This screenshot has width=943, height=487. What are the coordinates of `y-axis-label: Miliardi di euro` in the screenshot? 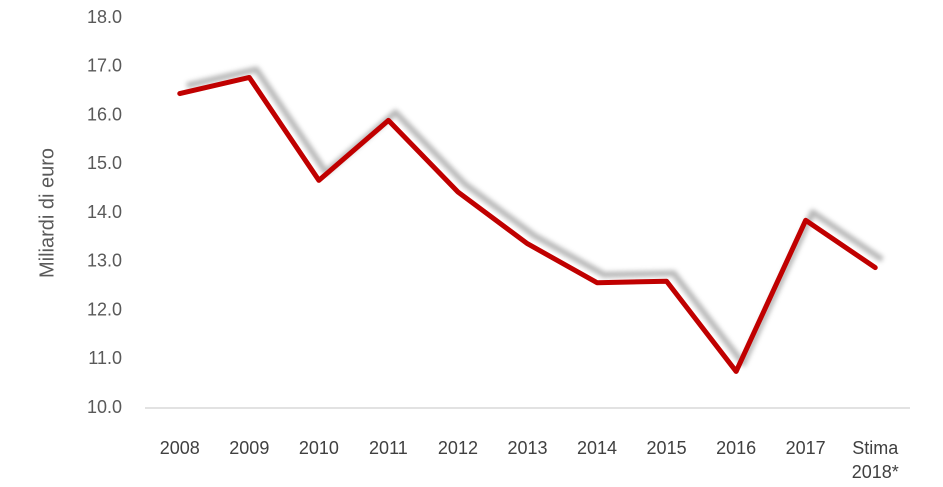 It's located at (47, 213).